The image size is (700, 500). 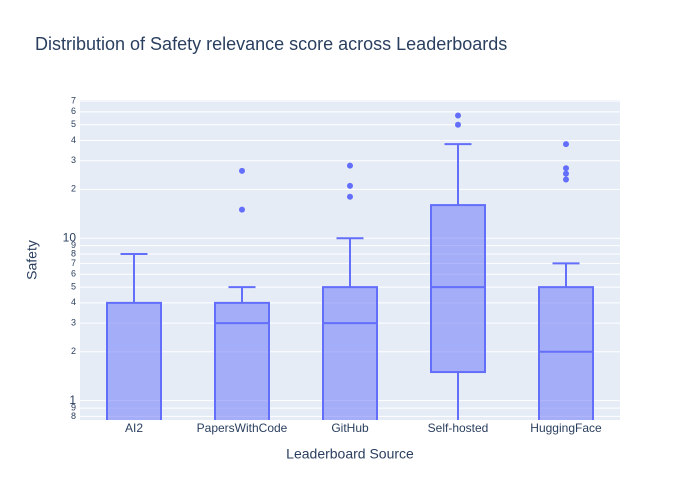 What do you see at coordinates (72, 400) in the screenshot?
I see `y-tick-label: 1` at bounding box center [72, 400].